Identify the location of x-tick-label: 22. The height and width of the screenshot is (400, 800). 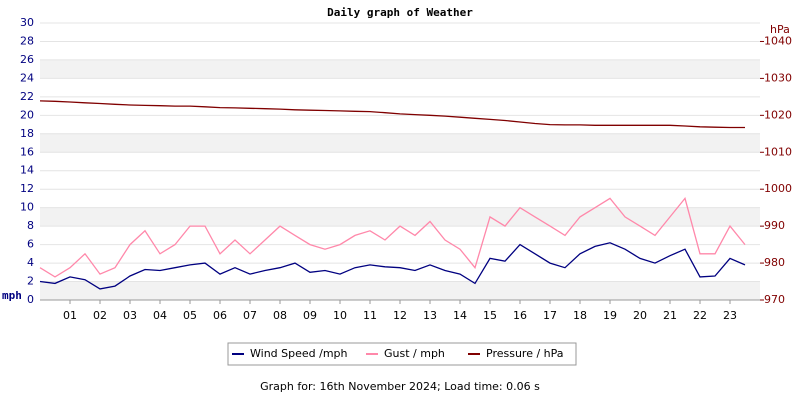
(700, 315).